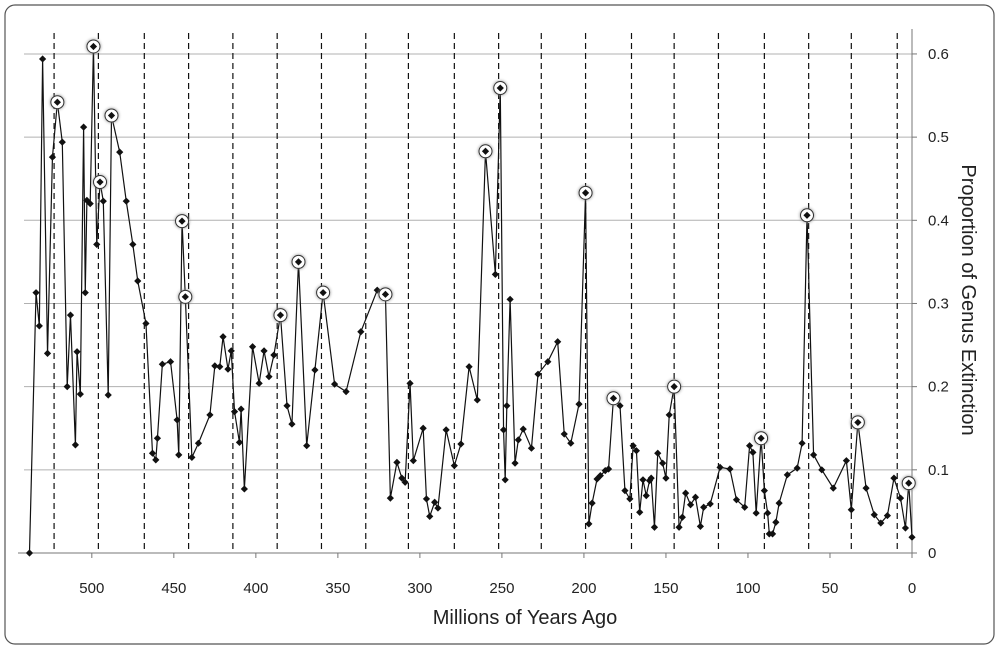 The width and height of the screenshot is (1000, 650). What do you see at coordinates (91, 588) in the screenshot?
I see `x-tick-label: 500` at bounding box center [91, 588].